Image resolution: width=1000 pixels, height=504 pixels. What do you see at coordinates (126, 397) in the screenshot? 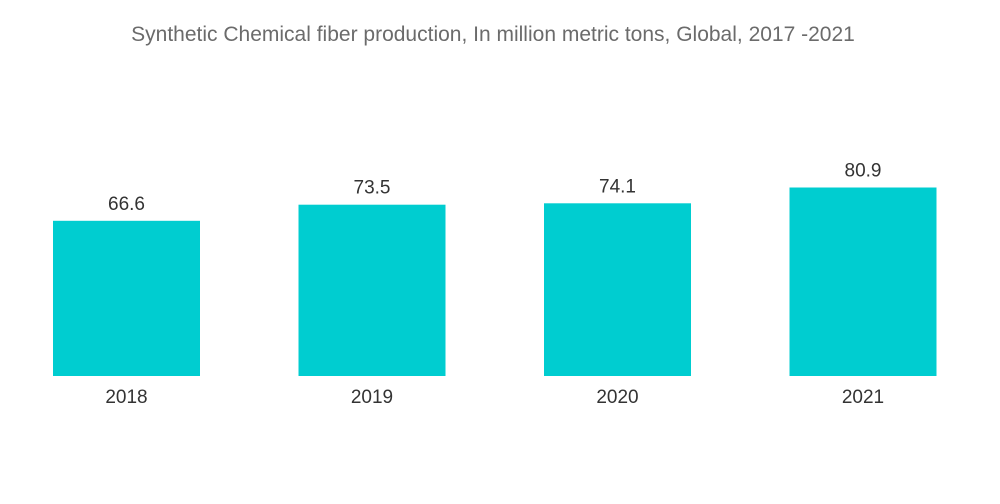
I see `x-tick-label-2018: 2018` at bounding box center [126, 397].